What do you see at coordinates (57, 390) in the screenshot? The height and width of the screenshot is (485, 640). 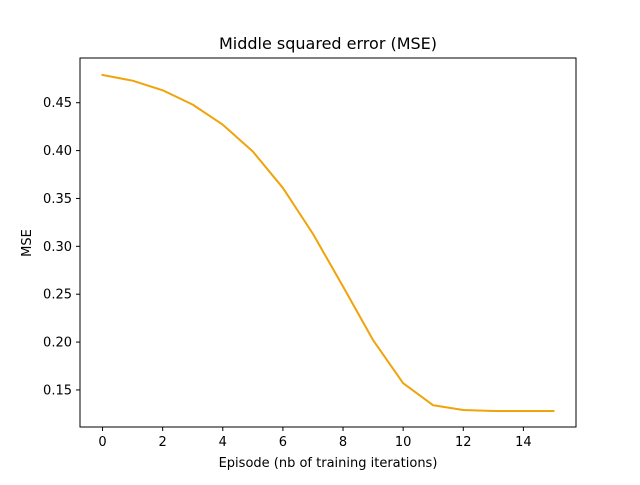 I see `y-tick-label: 0.15` at bounding box center [57, 390].